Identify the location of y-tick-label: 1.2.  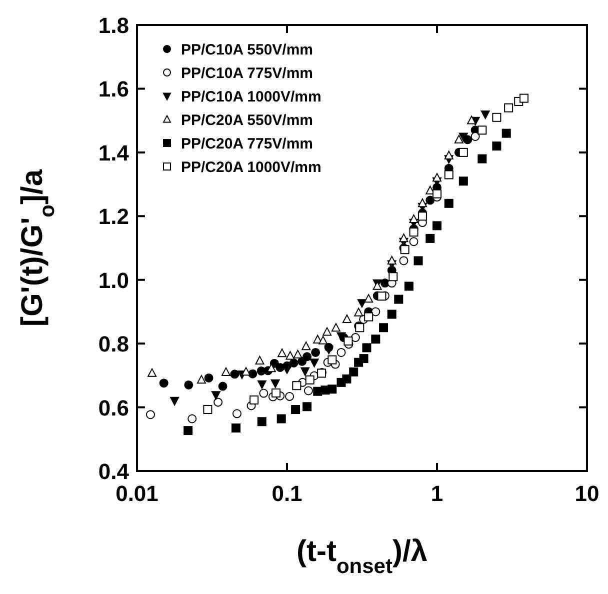
(113, 217).